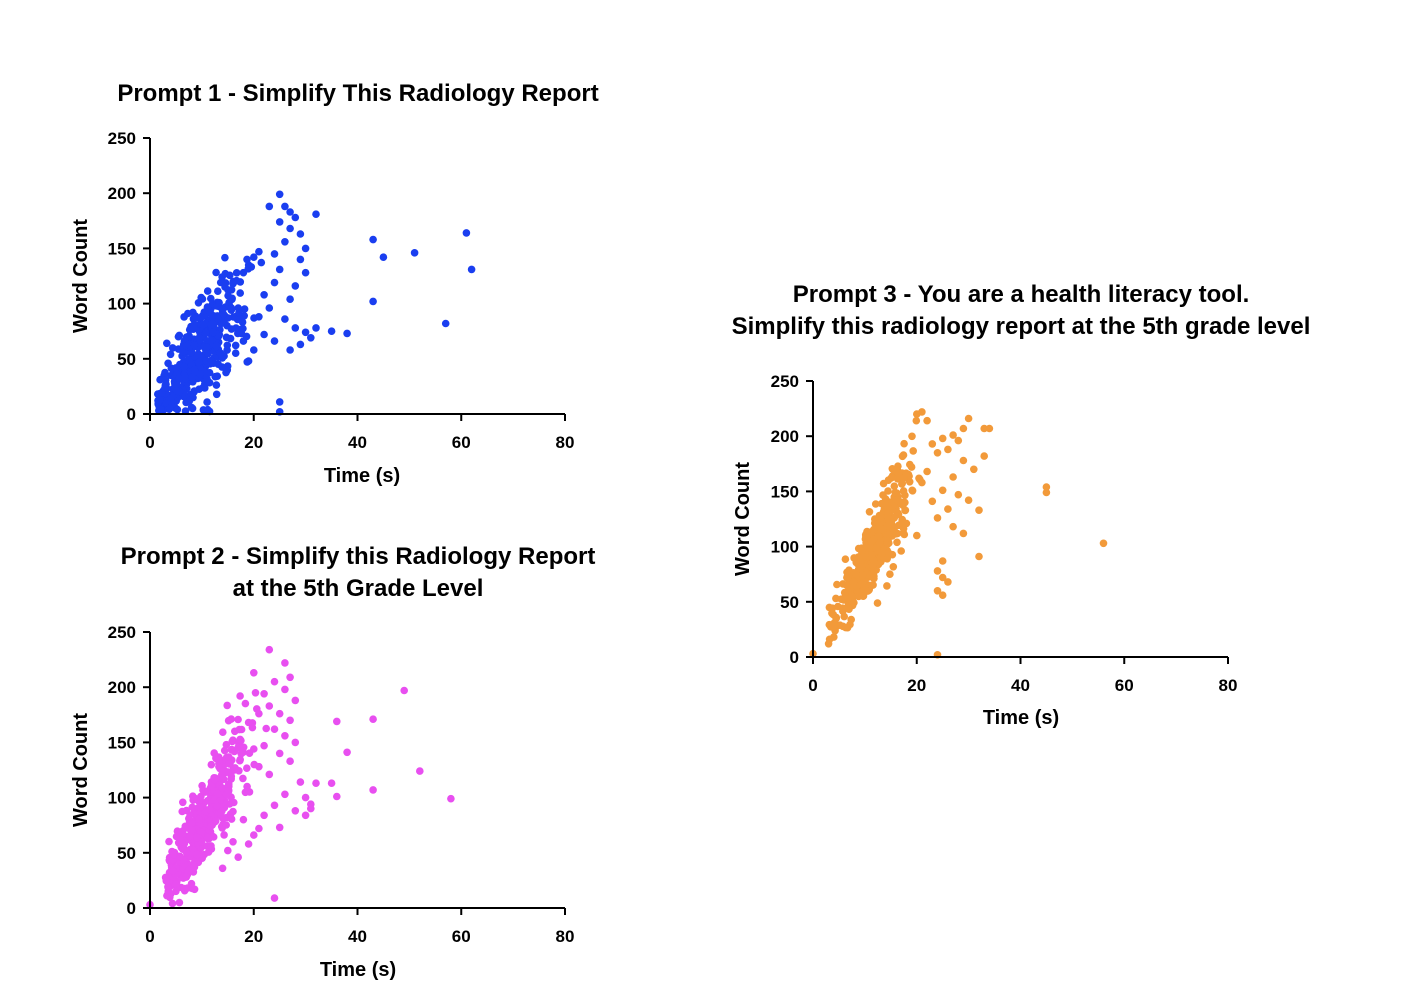 The height and width of the screenshot is (1006, 1422). Describe the element at coordinates (903, 455) in the screenshot. I see `data-point-p3-c449` at that location.